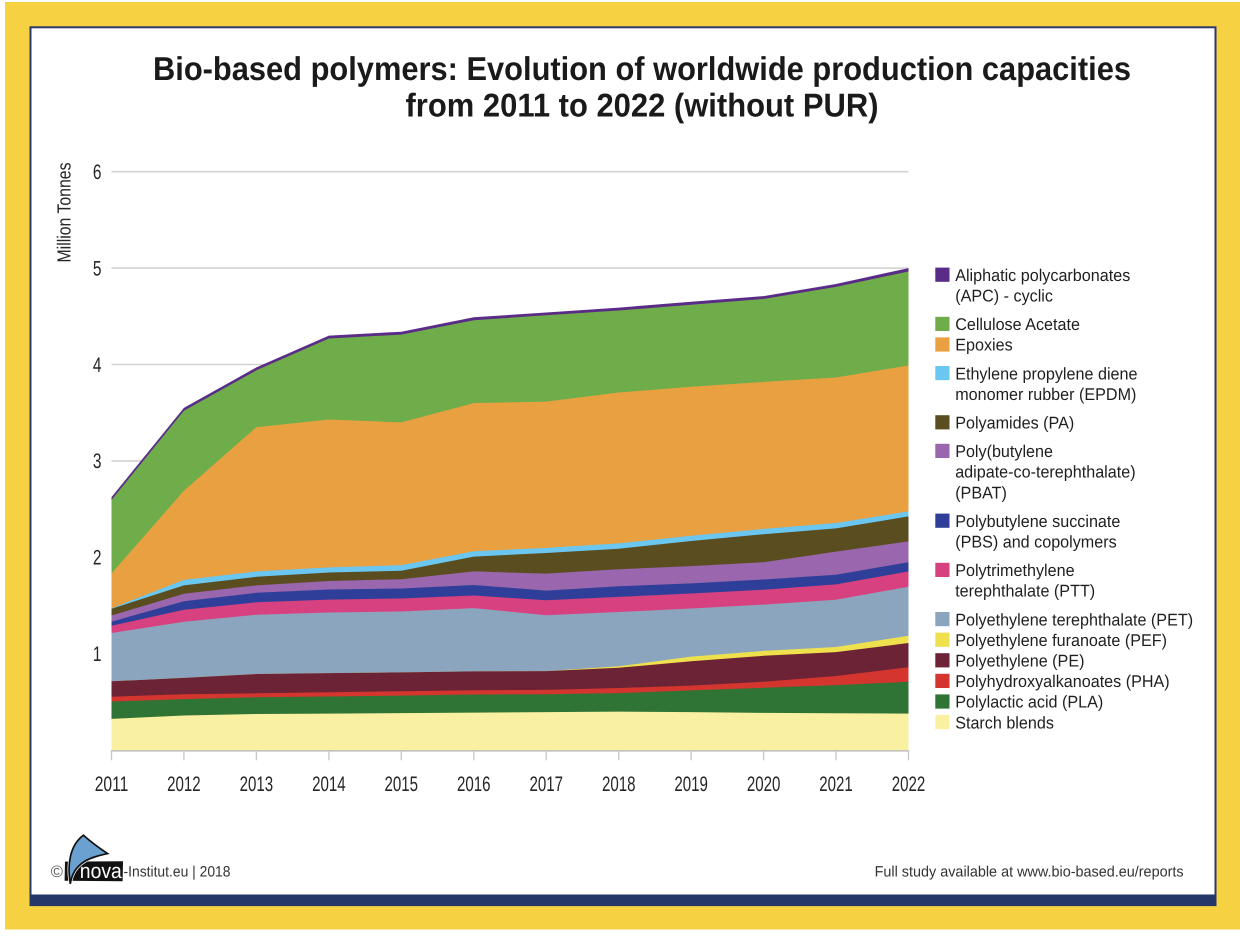 The width and height of the screenshot is (1240, 943). I want to click on svg-text: -Institut.eu | 2018, so click(177, 871).